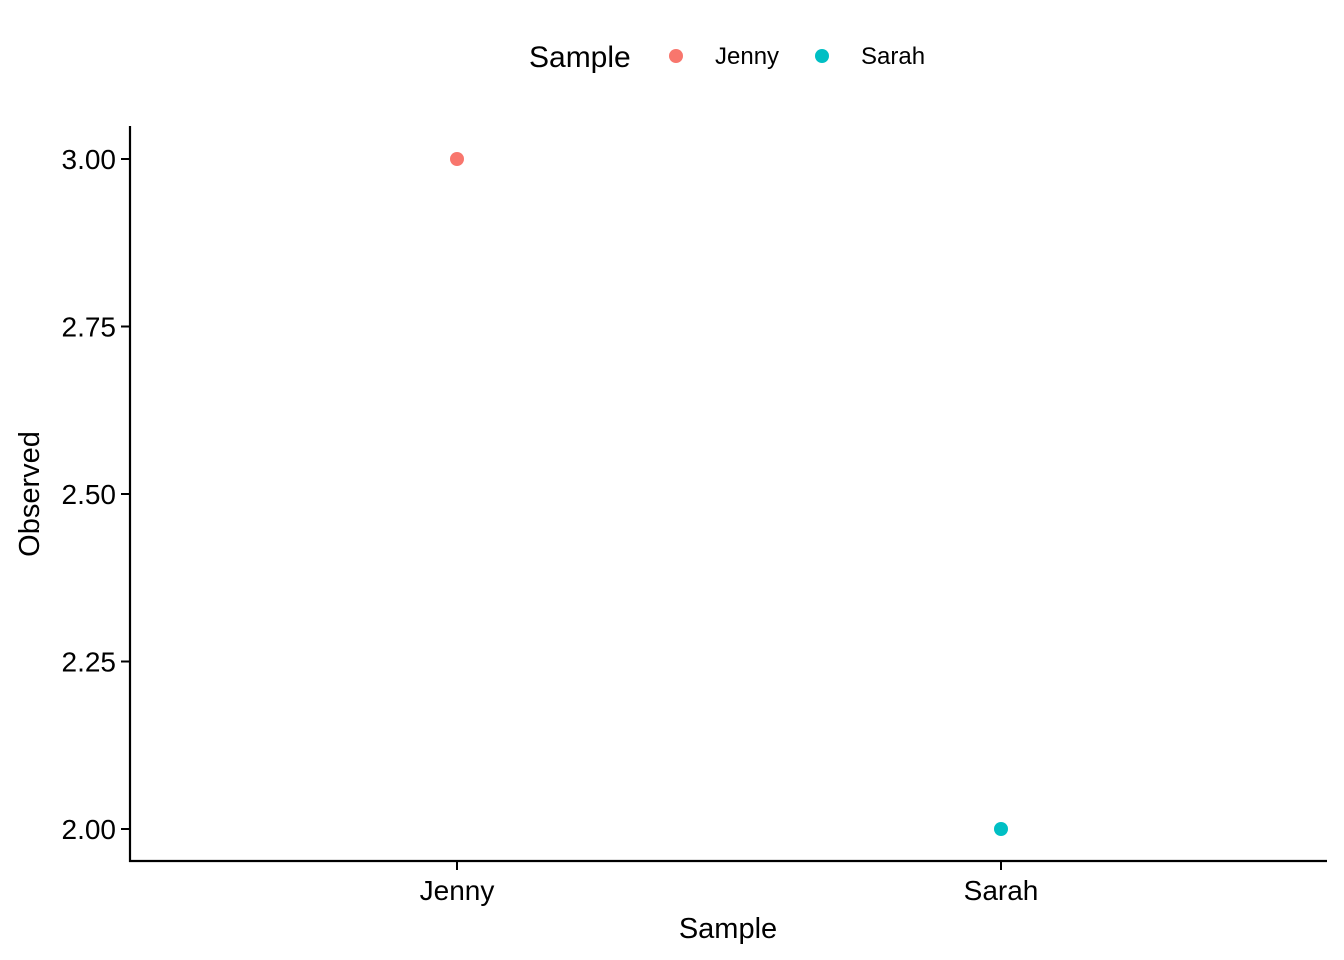 The height and width of the screenshot is (960, 1344). What do you see at coordinates (89, 327) in the screenshot?
I see `y-tick-label: 2.75` at bounding box center [89, 327].